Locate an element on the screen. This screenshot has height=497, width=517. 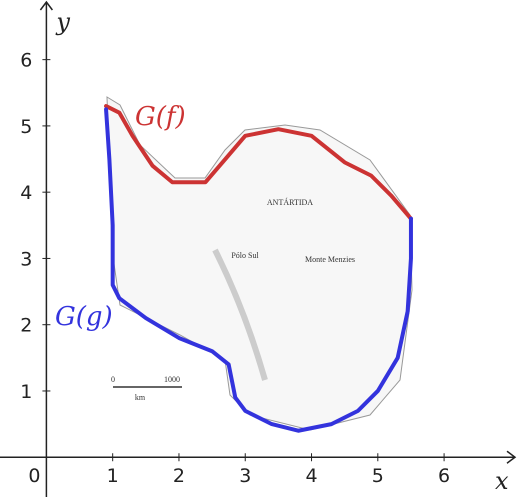
map-annotation: 0 is located at coordinates (113, 379).